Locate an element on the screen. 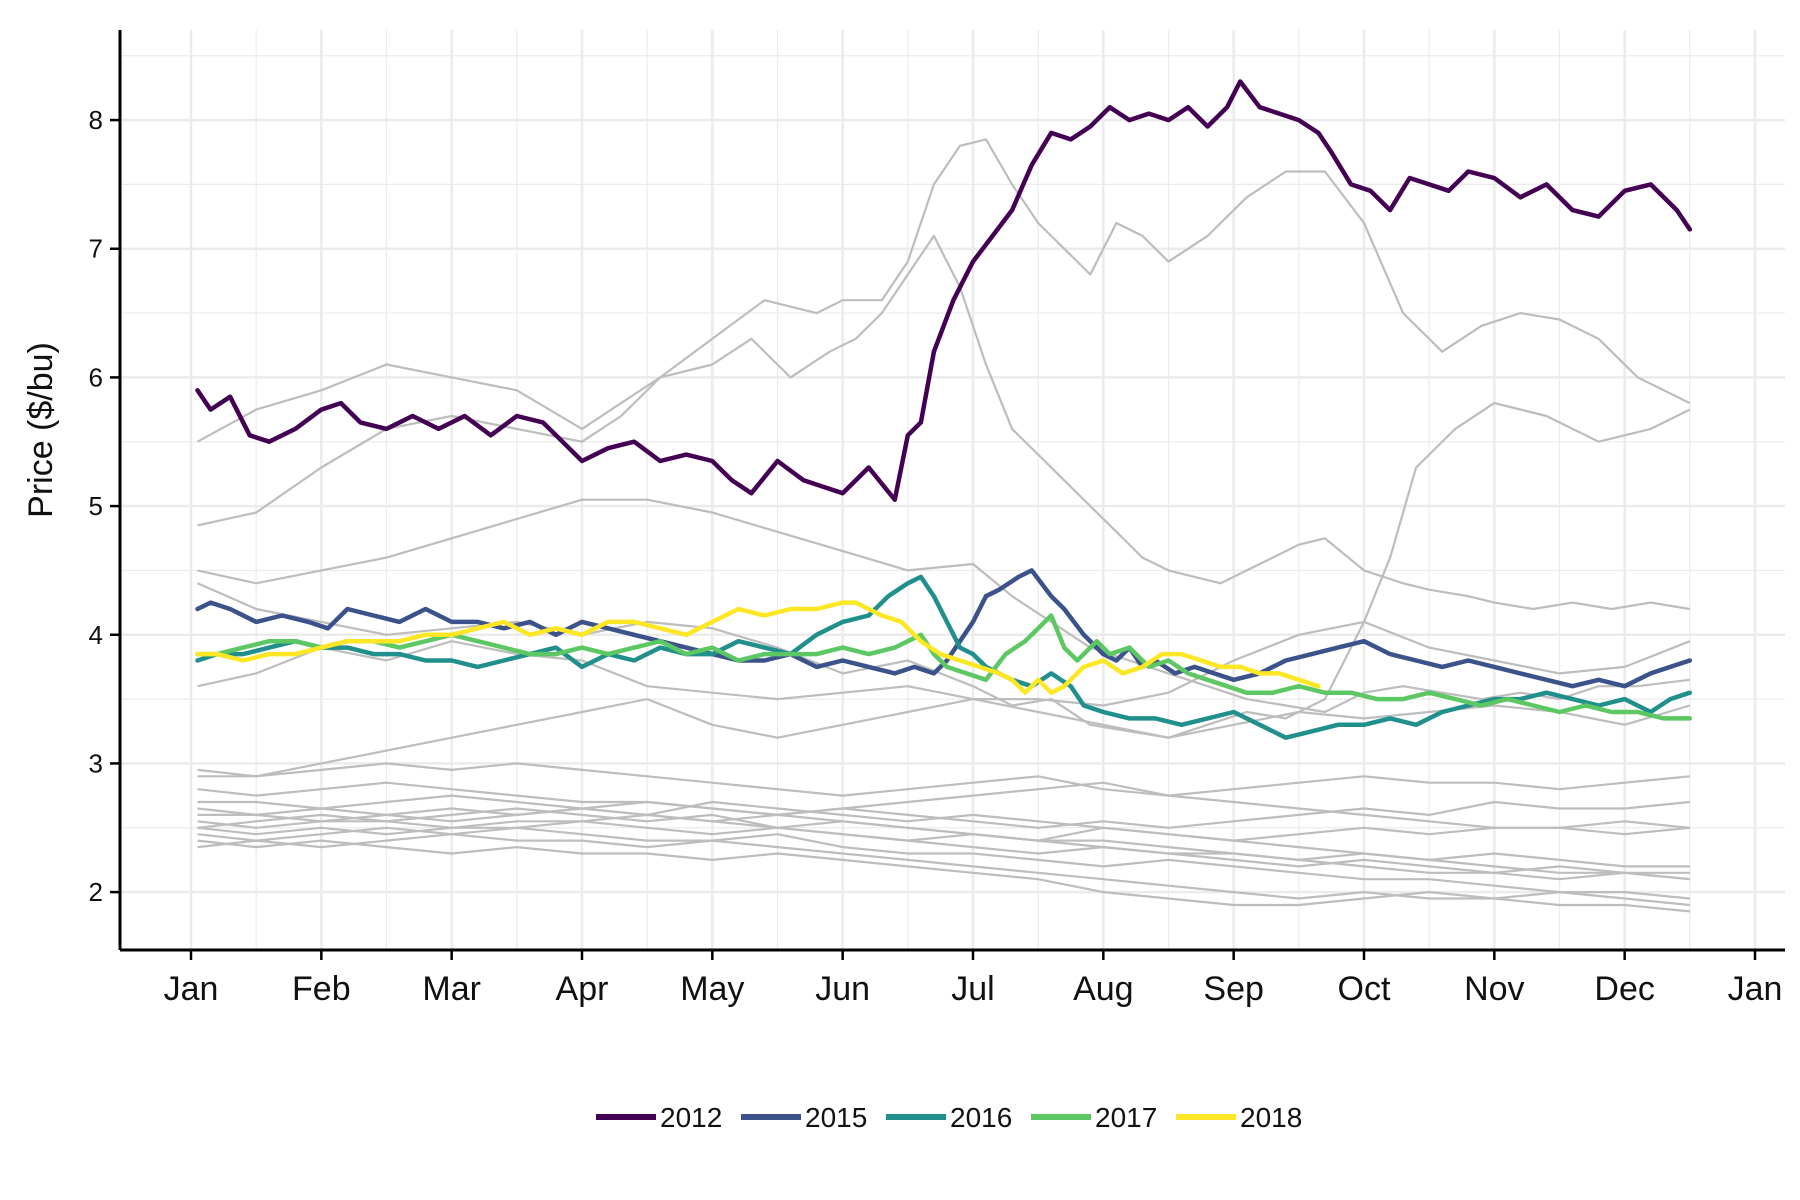 The height and width of the screenshot is (1200, 1800). legend-label-2017: 2017 is located at coordinates (1126, 1117).